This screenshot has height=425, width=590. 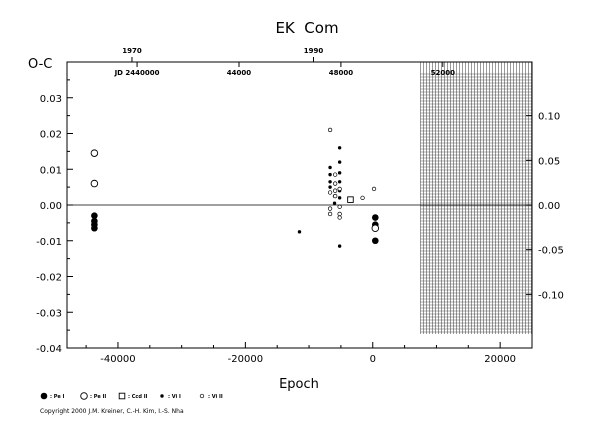 What do you see at coordinates (49, 313) in the screenshot?
I see `y-tick-label: -0.03` at bounding box center [49, 313].